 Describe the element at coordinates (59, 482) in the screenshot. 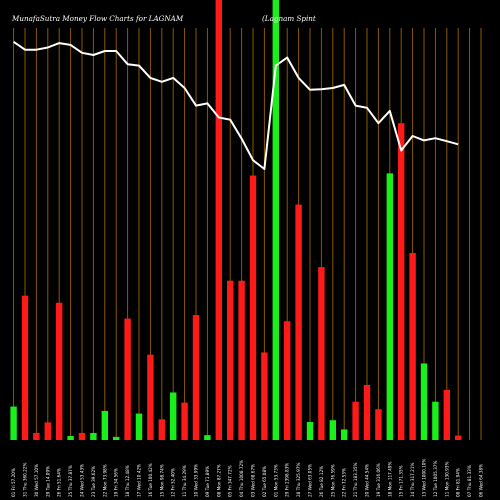

I see `x-tick-label: 26 Fri 51.64%` at that location.